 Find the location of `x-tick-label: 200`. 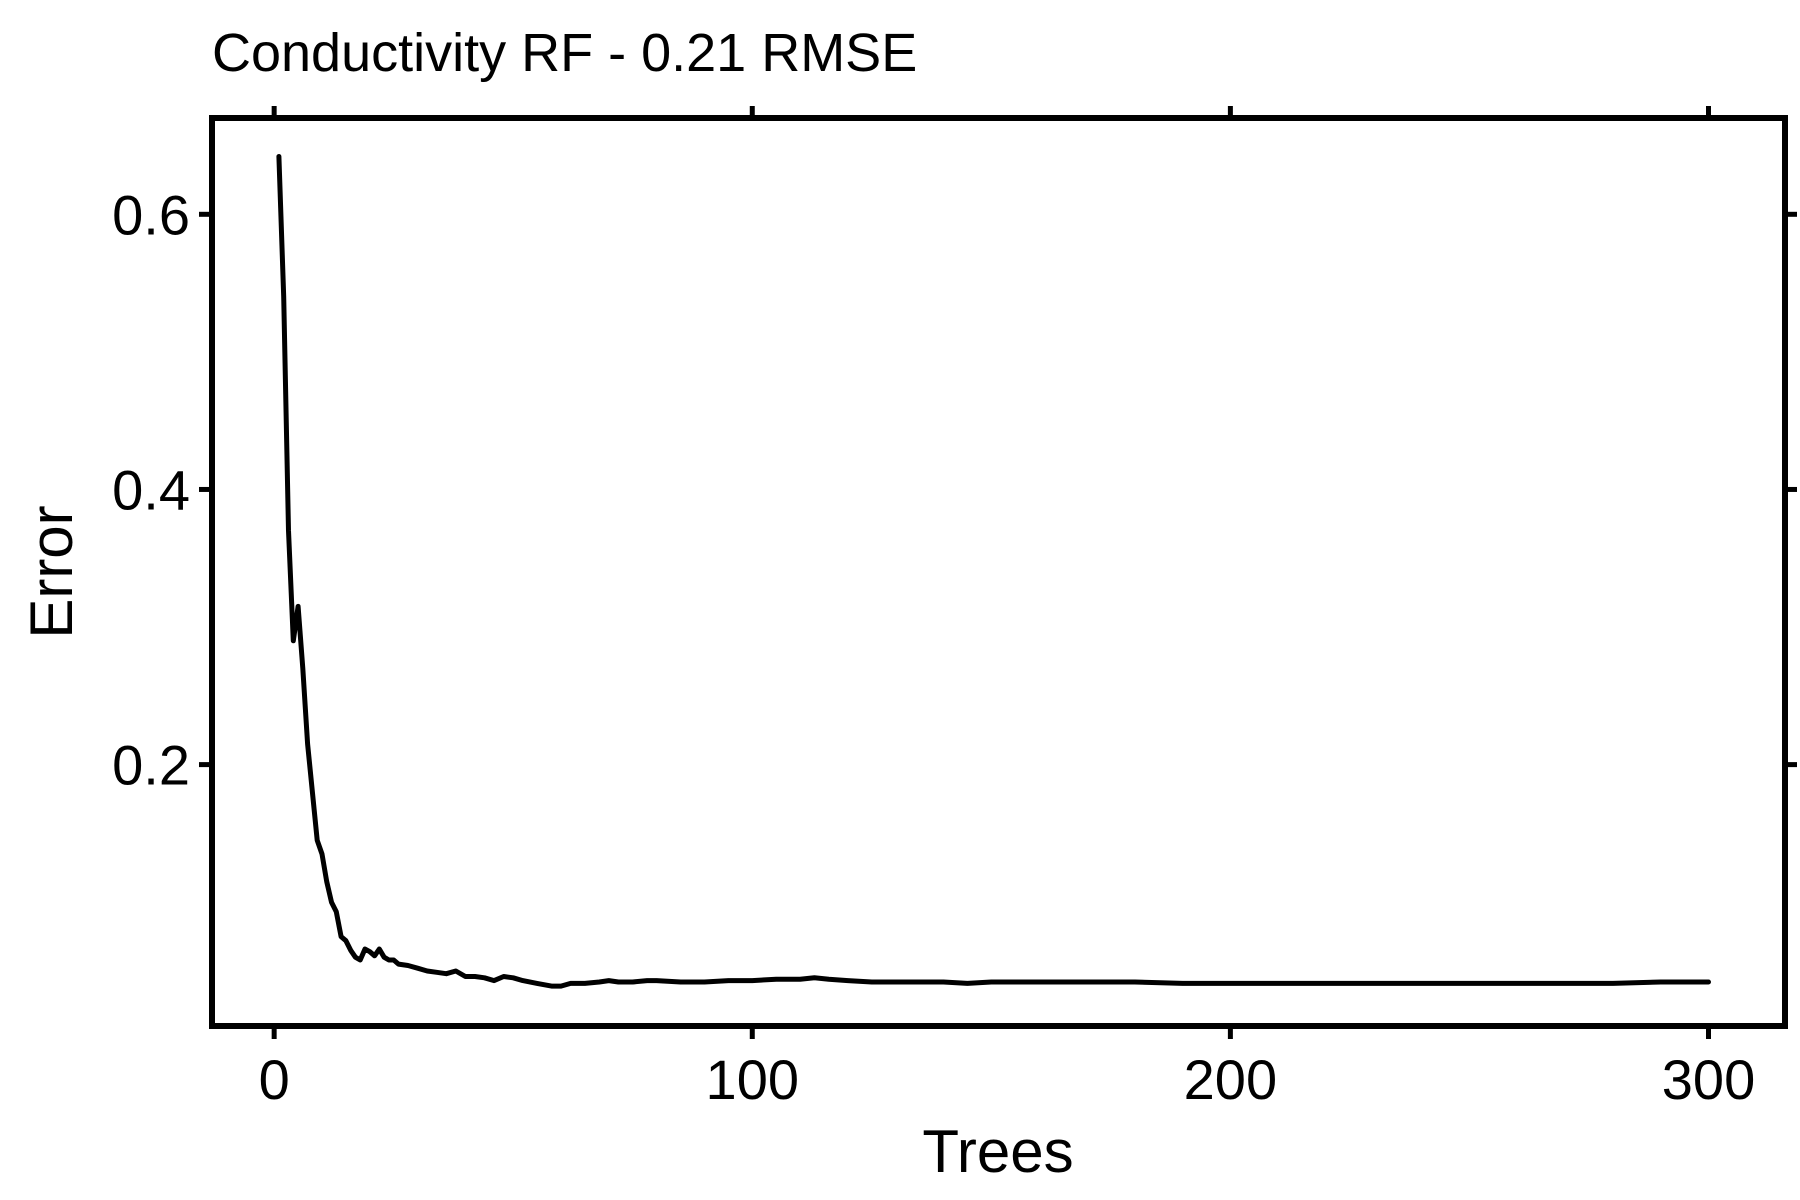

x-tick-label: 200 is located at coordinates (1230, 1079).